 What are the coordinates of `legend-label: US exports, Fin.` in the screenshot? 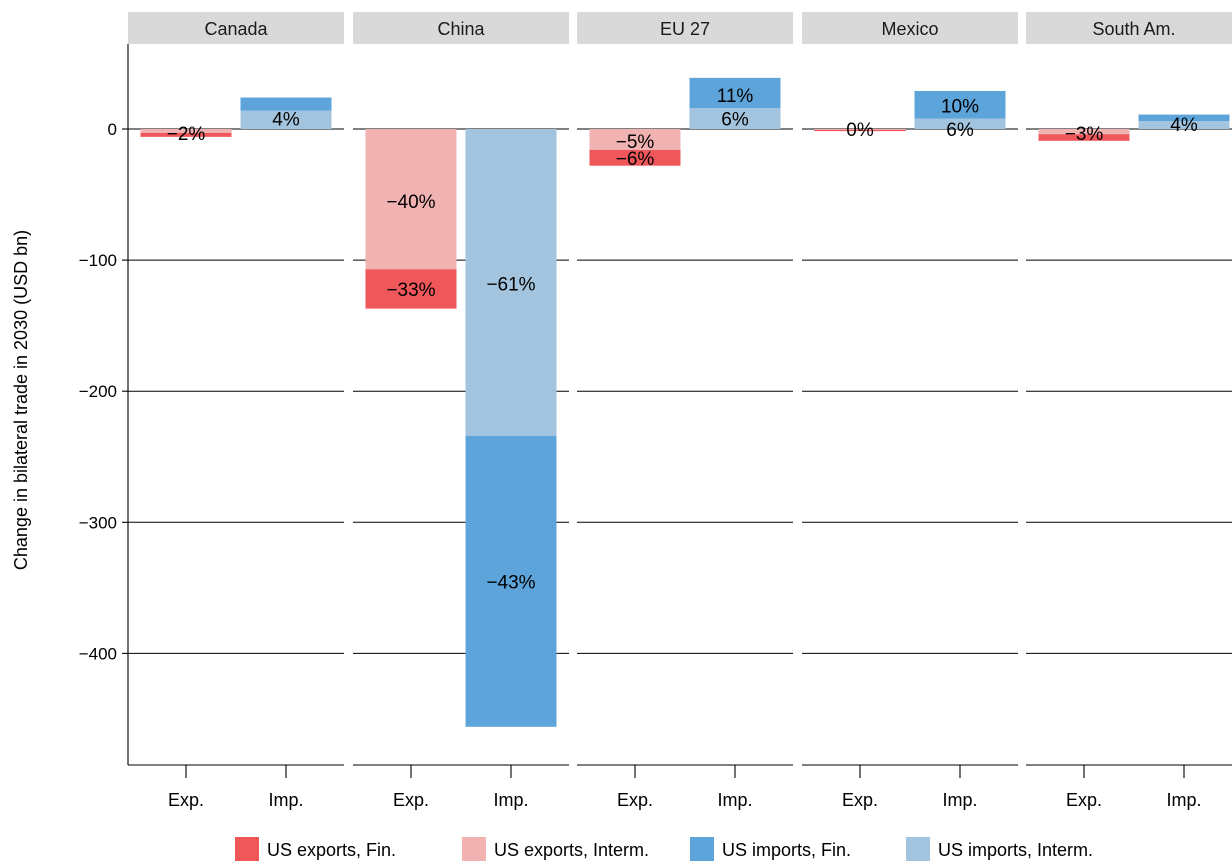 It's located at (331, 850).